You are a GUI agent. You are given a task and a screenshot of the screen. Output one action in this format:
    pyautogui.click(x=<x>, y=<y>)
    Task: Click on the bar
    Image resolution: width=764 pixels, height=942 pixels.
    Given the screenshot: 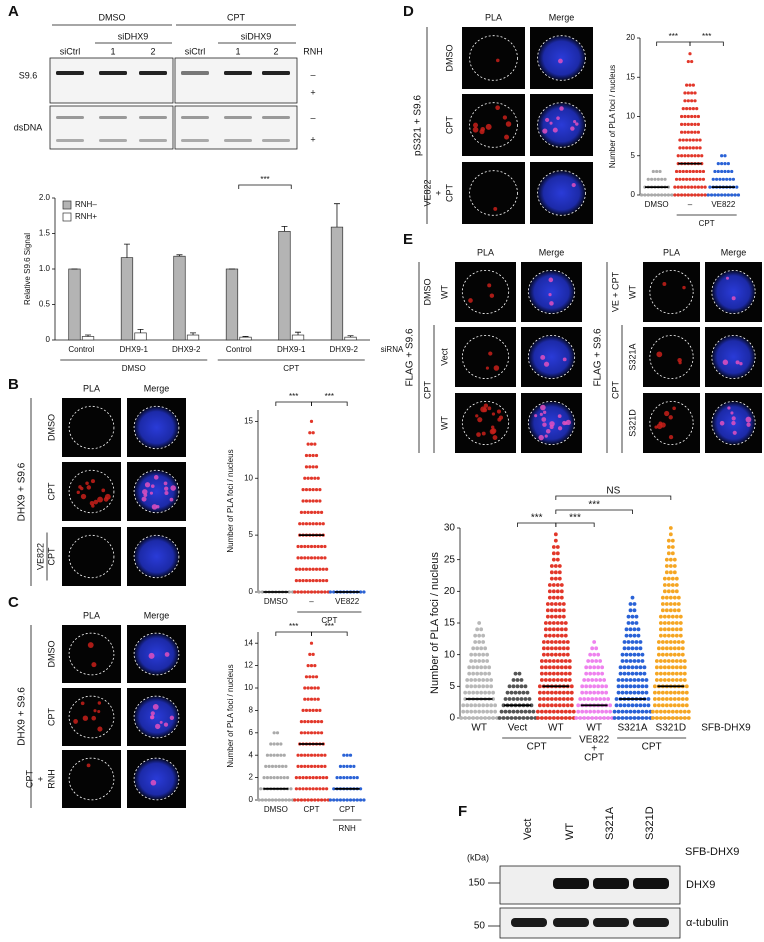 What is the action you would take?
    pyautogui.click(x=350, y=338)
    